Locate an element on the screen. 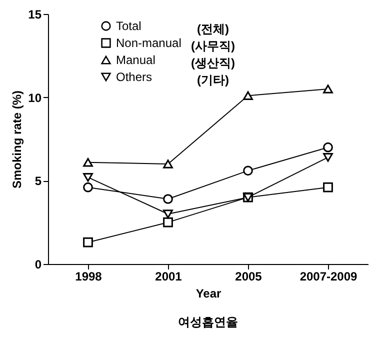 The image size is (384, 346). legend-label: Non-manual is located at coordinates (149, 43).